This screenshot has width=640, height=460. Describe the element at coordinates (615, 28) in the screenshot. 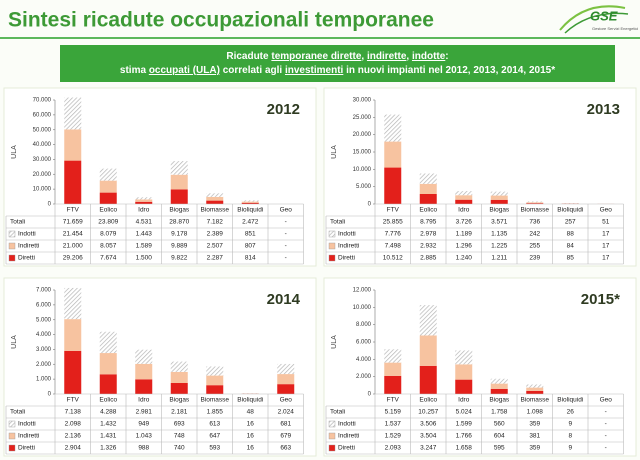

I see `logo-subtitle: Gestore Servizi Energetici` at that location.